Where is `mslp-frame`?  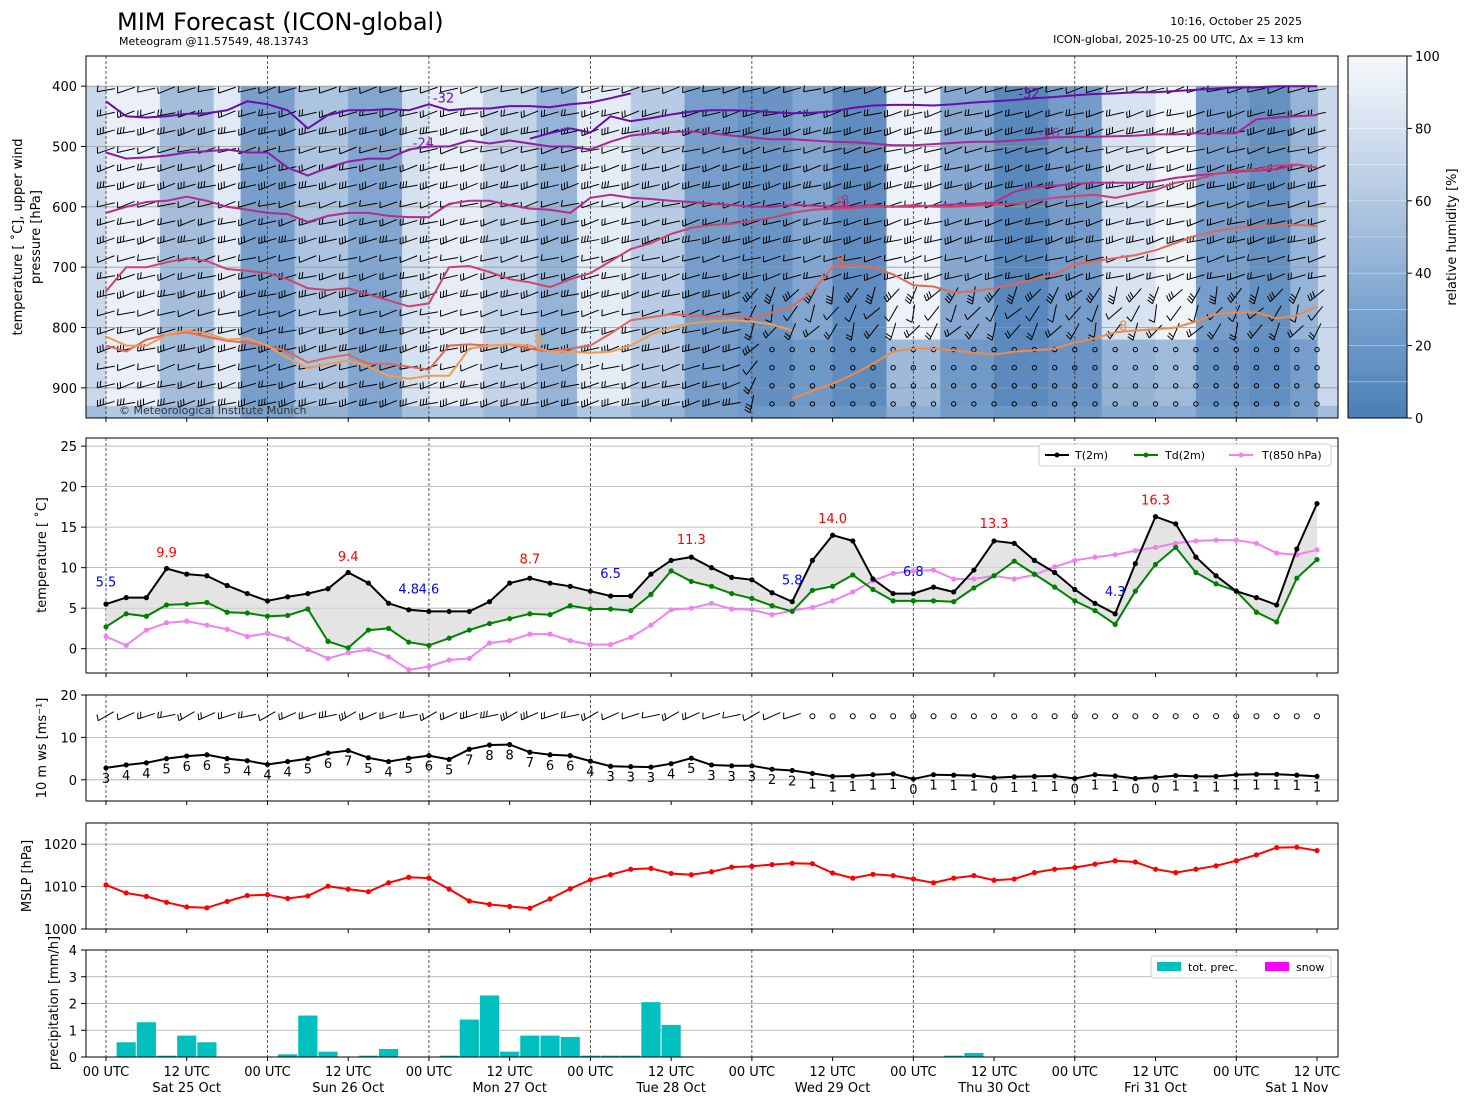 mslp-frame is located at coordinates (712, 876).